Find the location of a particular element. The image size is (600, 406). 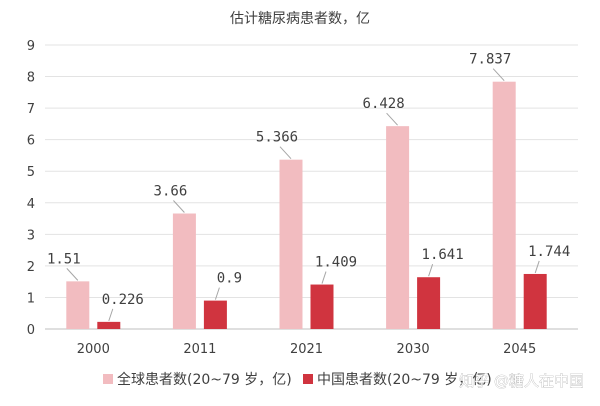

data-label-global: 5.366 is located at coordinates (277, 138).